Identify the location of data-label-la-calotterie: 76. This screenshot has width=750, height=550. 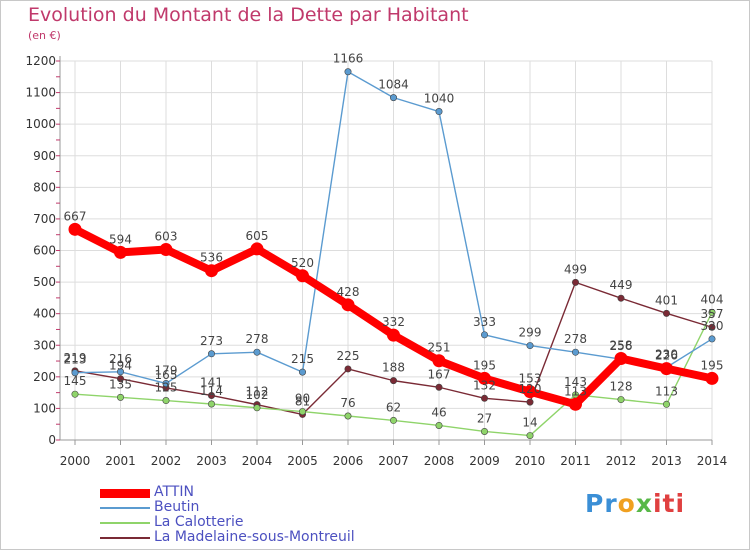
(347, 403).